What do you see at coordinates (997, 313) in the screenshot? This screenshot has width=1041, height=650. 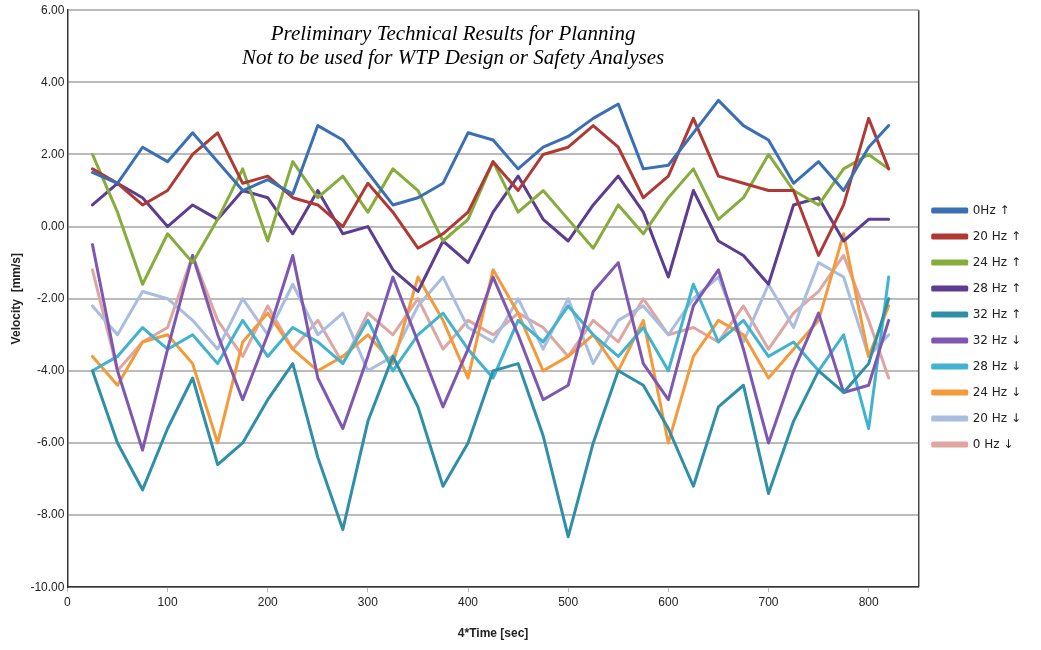 I see `legend-label: 32 Hz ↑` at bounding box center [997, 313].